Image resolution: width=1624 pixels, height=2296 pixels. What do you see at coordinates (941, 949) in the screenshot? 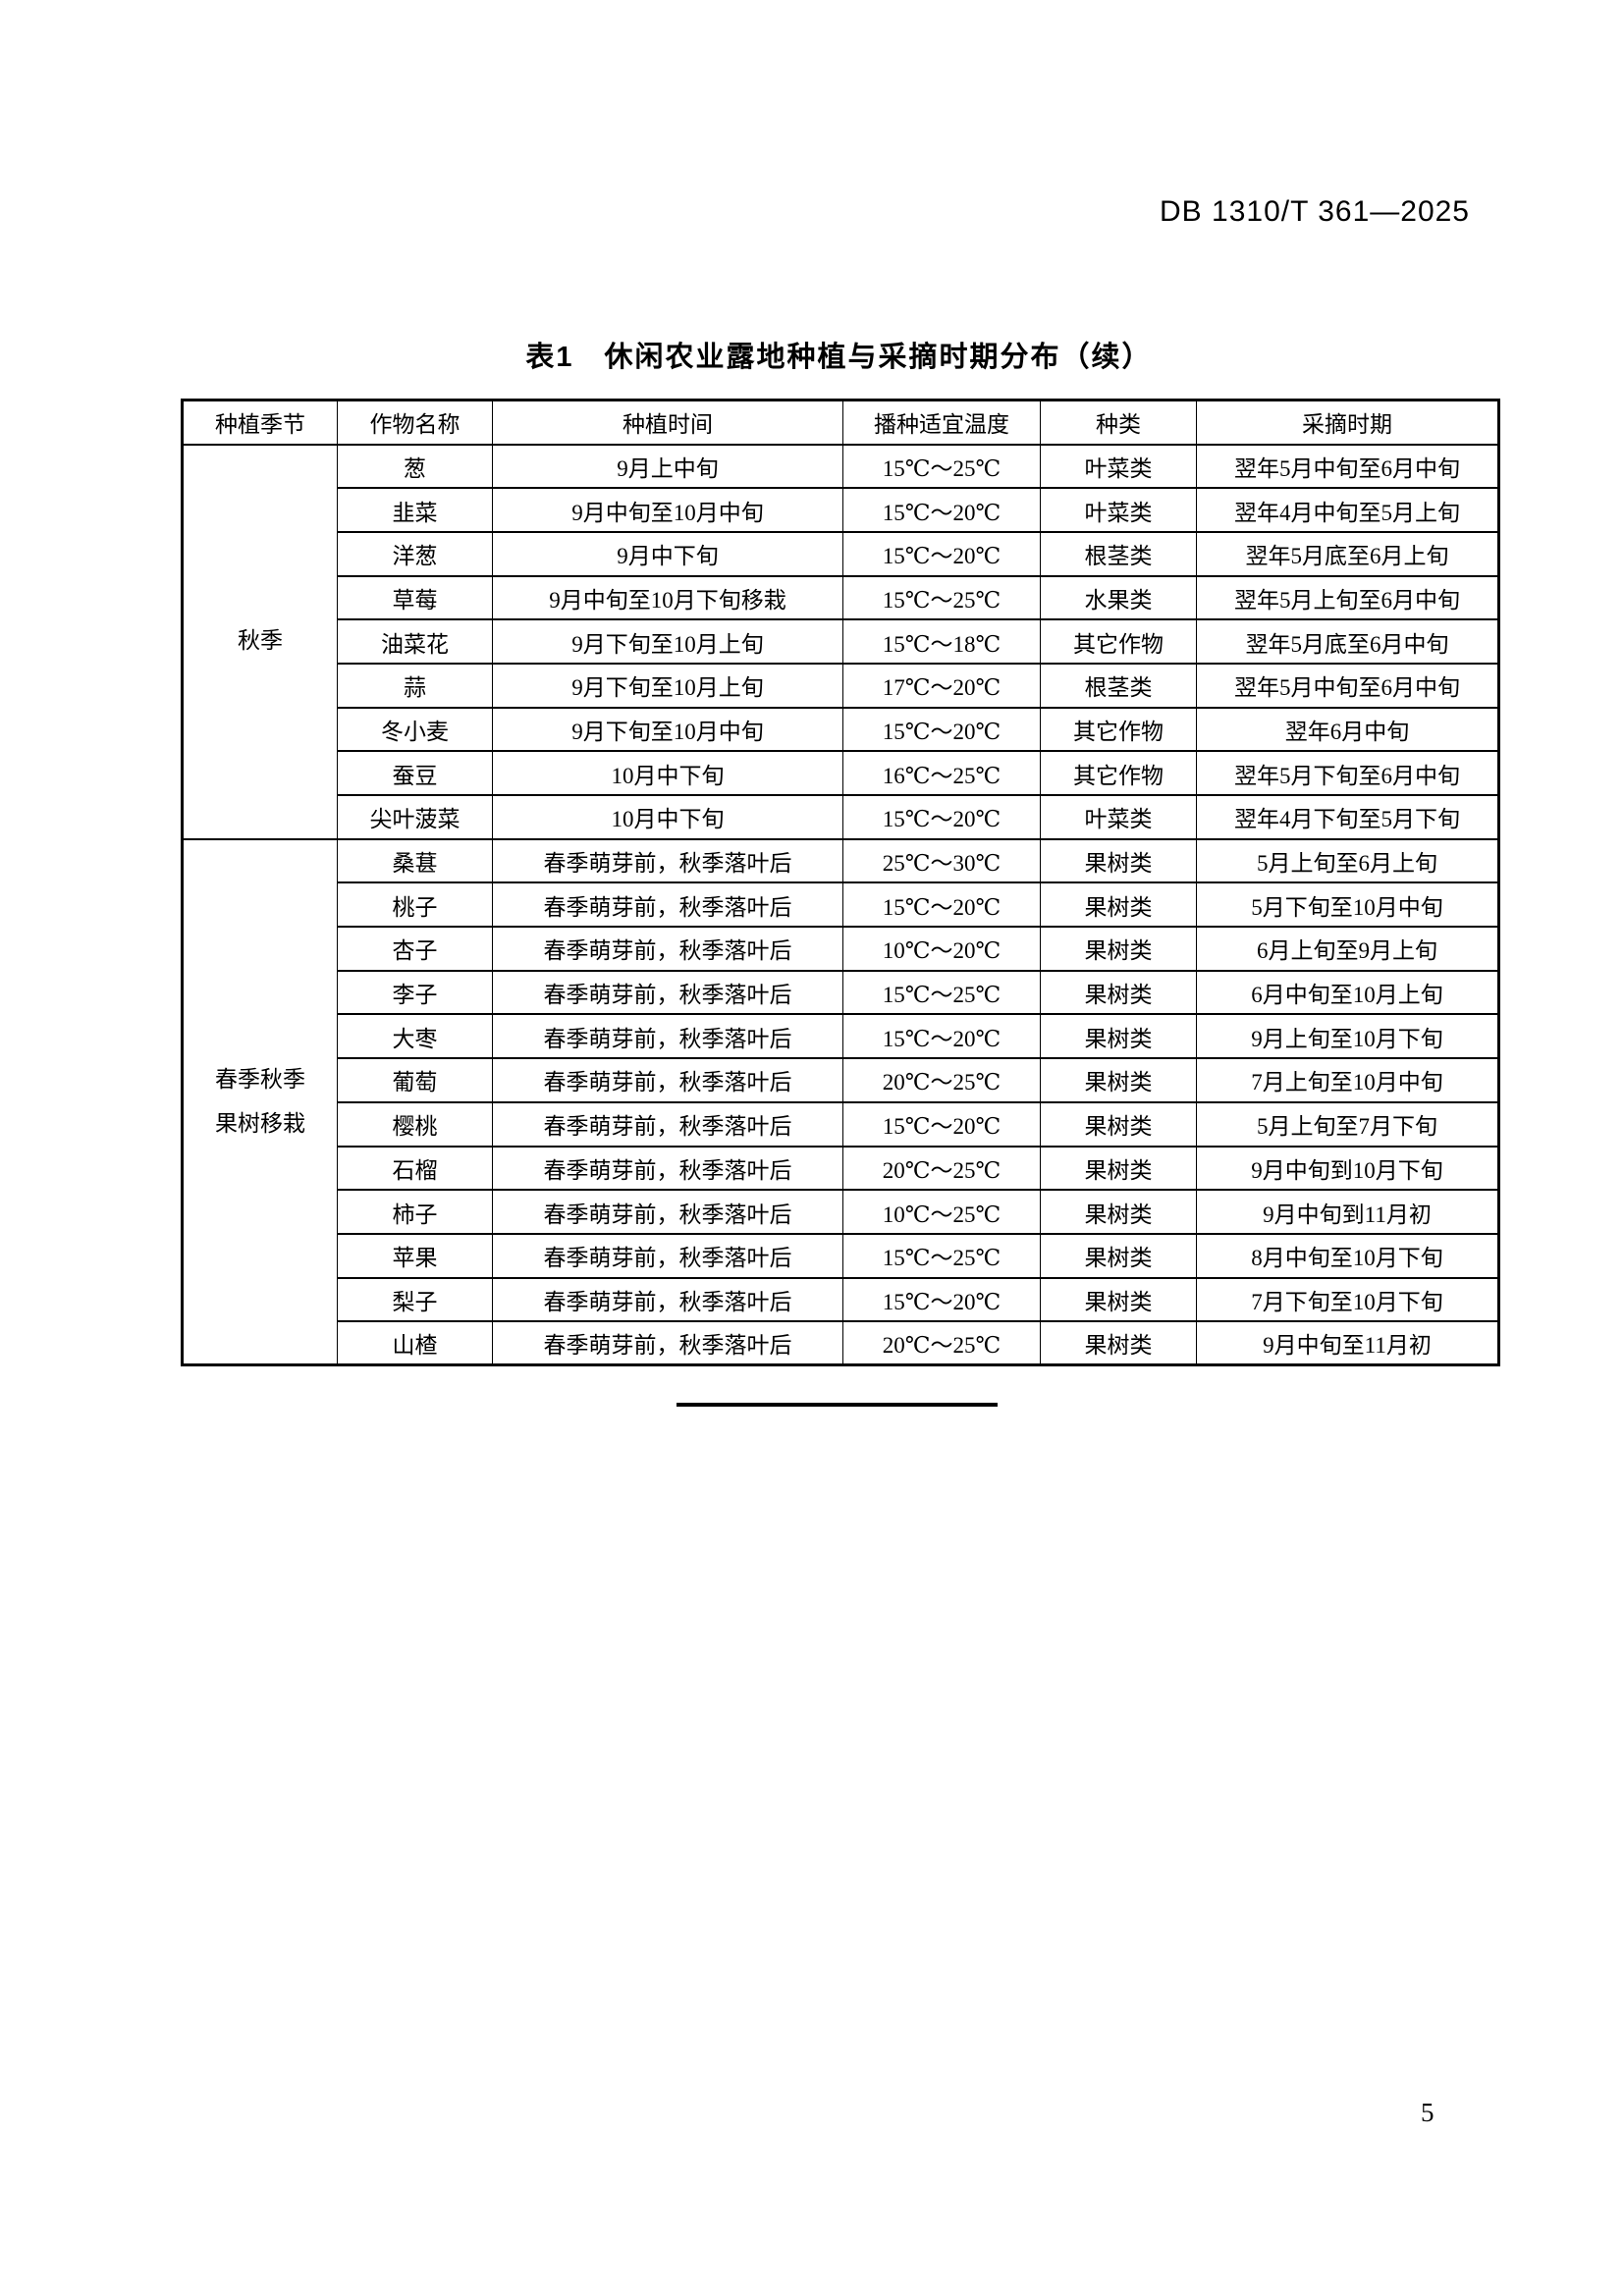
I see `table-cell: 10℃～20℃` at bounding box center [941, 949].